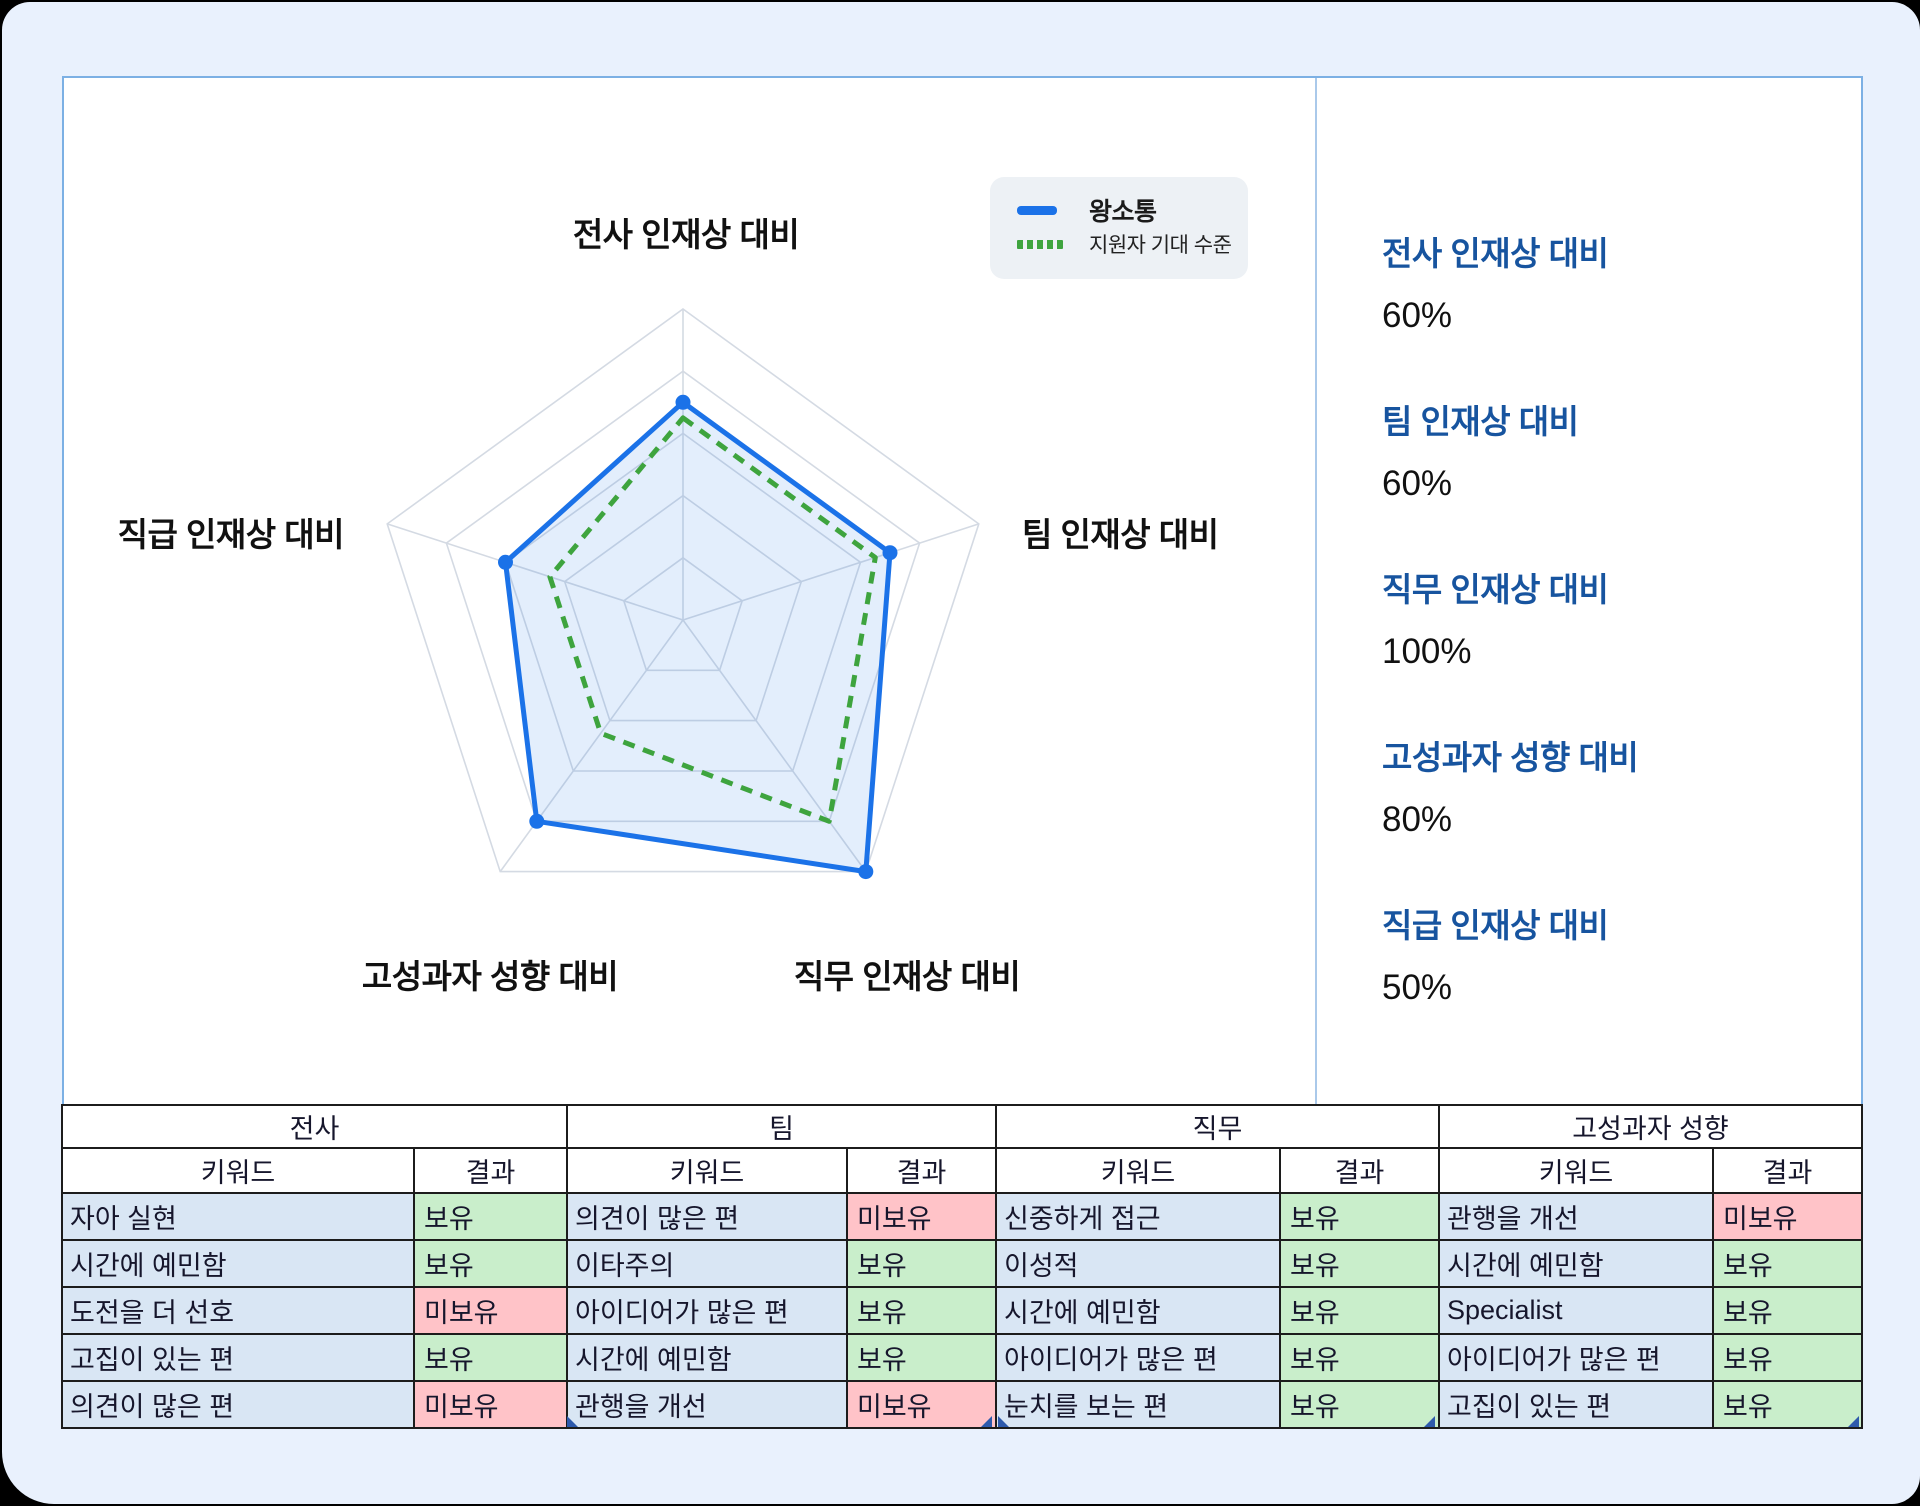  I want to click on radar-axis-rank: 직급 인재상 대비, so click(231, 534).